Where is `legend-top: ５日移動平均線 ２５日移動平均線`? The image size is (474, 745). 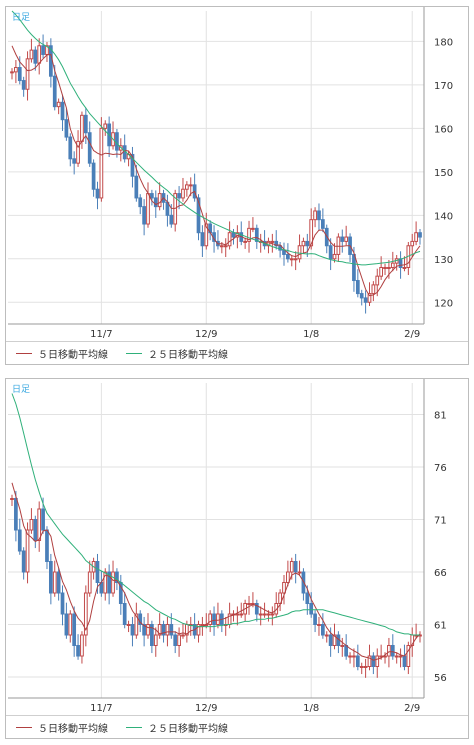
legend-top: ５日移動平均線 ２５日移動平均線 is located at coordinates (237, 352).